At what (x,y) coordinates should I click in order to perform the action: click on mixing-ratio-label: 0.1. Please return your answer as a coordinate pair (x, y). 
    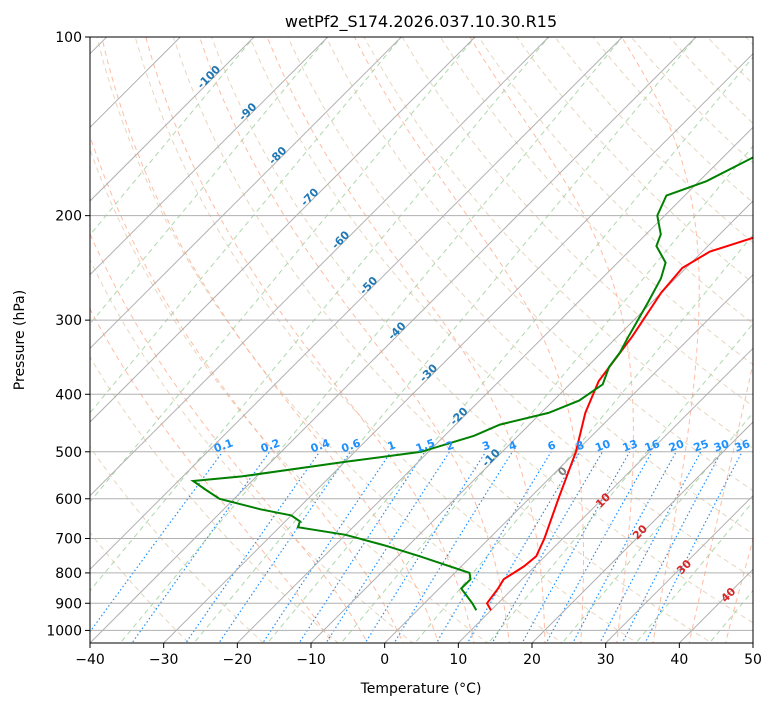
    Looking at the image, I should click on (223, 445).